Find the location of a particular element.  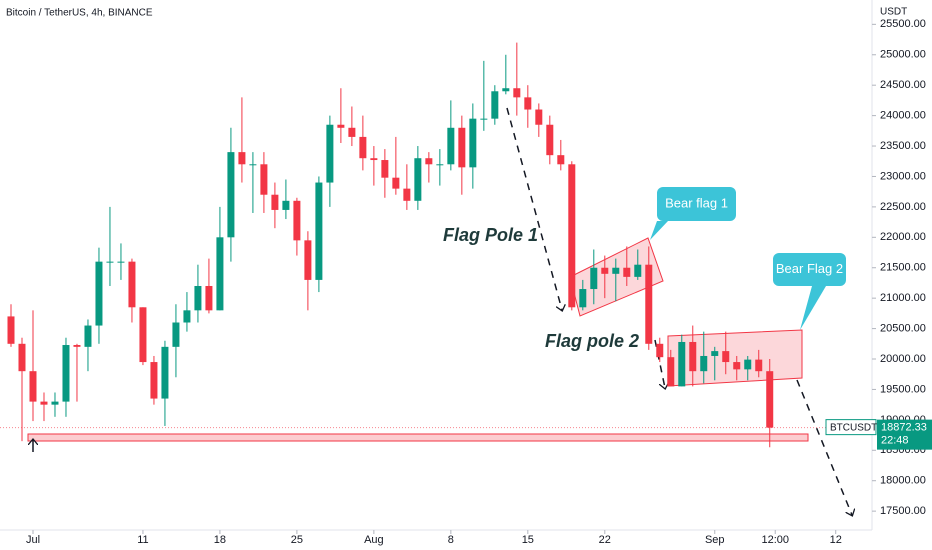

y-tick-label: 24000.00 is located at coordinates (903, 116).